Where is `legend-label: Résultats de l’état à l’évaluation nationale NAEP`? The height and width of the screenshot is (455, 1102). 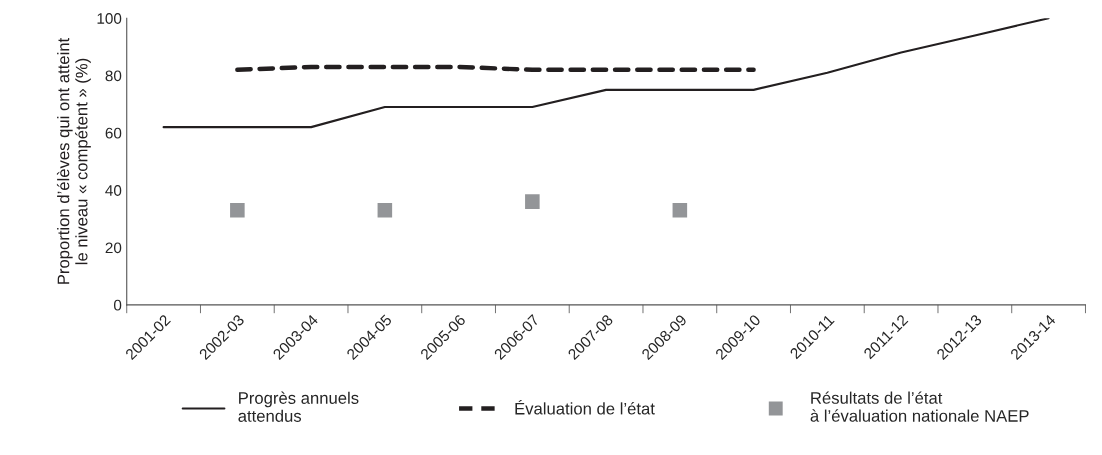 legend-label: Résultats de l’état à l’évaluation nationale NAEP is located at coordinates (919, 406).